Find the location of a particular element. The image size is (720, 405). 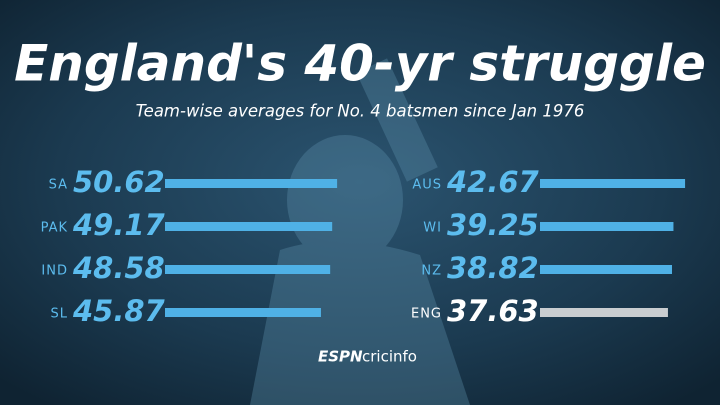

category-label: PAK is located at coordinates (54, 228).